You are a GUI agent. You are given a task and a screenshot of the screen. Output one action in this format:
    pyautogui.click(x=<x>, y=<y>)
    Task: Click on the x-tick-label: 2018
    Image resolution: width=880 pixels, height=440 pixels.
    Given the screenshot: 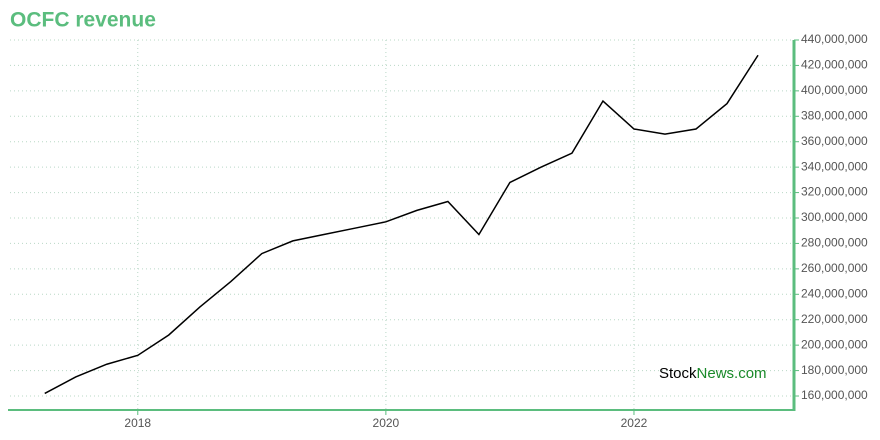 What is the action you would take?
    pyautogui.click(x=137, y=423)
    